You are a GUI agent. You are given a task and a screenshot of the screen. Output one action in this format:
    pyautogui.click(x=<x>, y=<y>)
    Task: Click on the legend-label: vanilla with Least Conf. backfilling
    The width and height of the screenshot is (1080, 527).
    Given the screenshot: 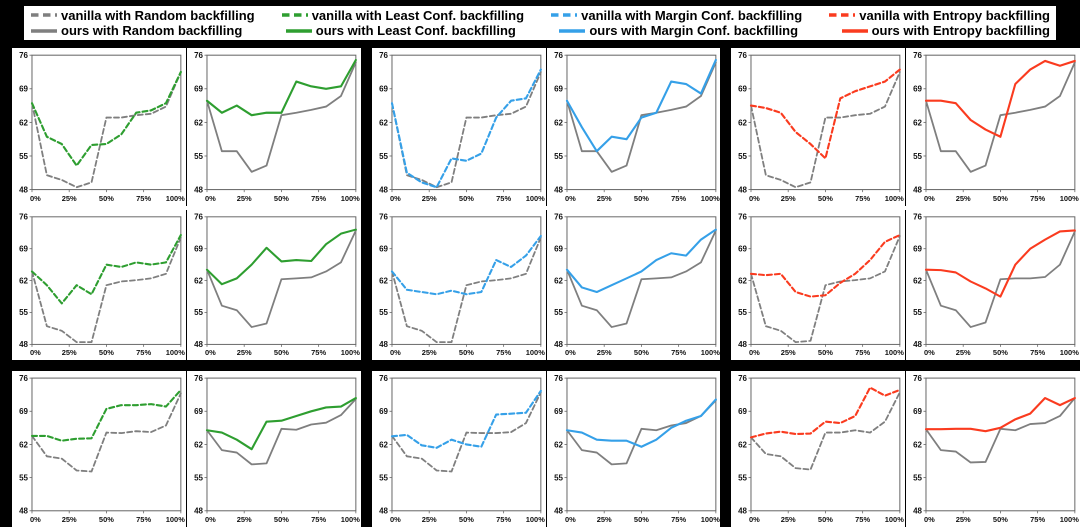 What is the action you would take?
    pyautogui.click(x=418, y=15)
    